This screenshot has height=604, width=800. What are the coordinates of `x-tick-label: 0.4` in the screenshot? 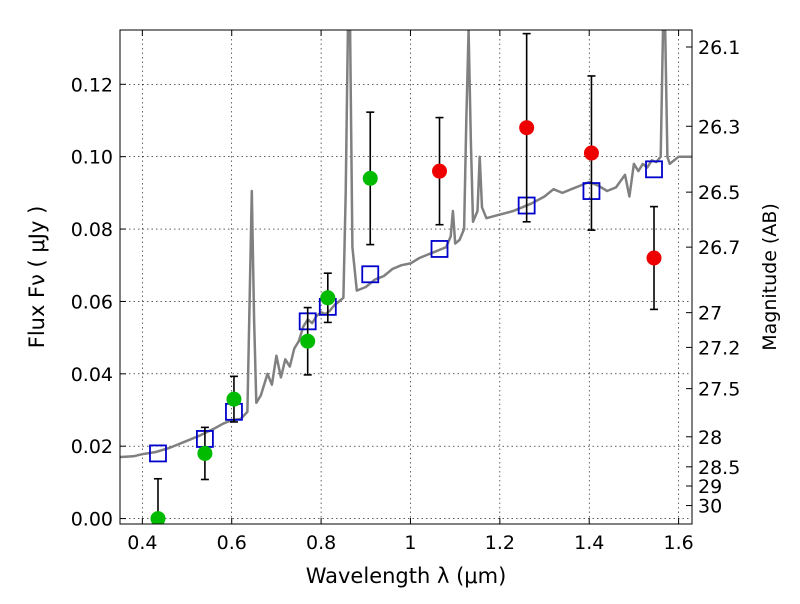 It's located at (142, 543).